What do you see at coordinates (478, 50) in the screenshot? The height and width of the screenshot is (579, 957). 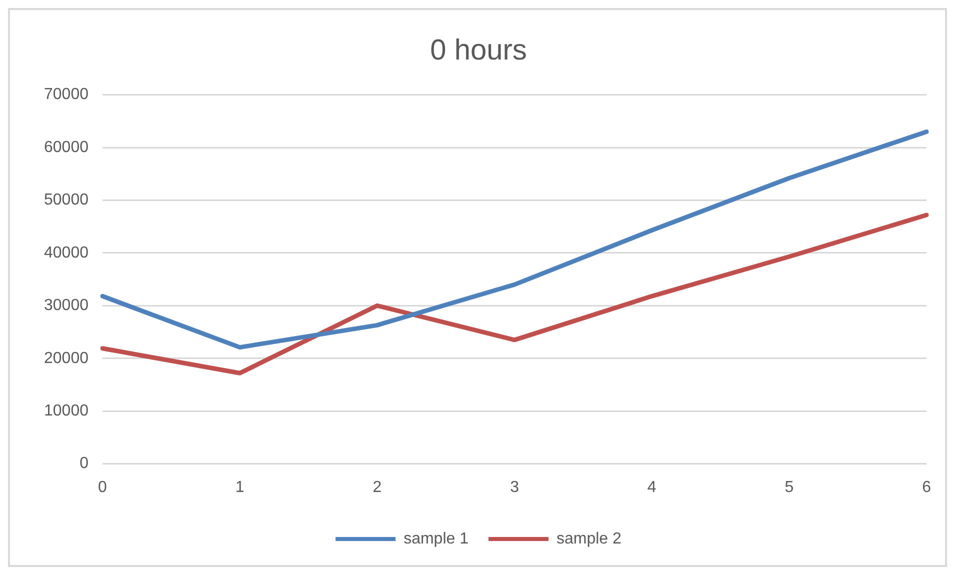 I see `chart-title: 0 hours` at bounding box center [478, 50].